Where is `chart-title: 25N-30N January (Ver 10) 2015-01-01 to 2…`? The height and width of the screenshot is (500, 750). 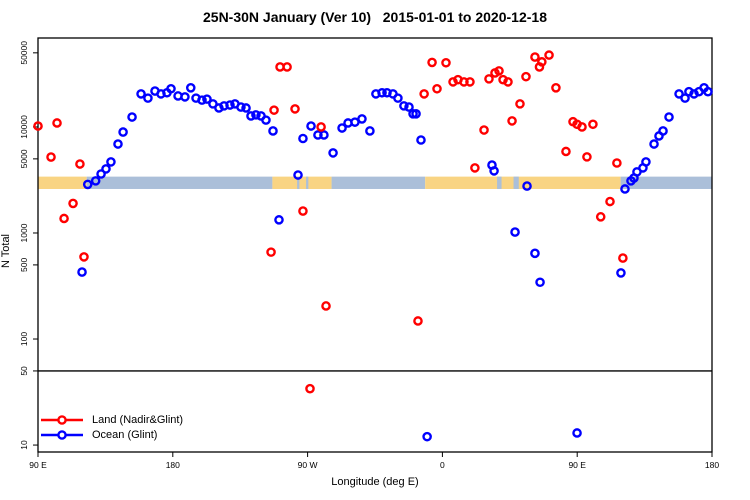
chart-title: 25N-30N January (Ver 10) 2015-01-01 to 2… is located at coordinates (375, 17).